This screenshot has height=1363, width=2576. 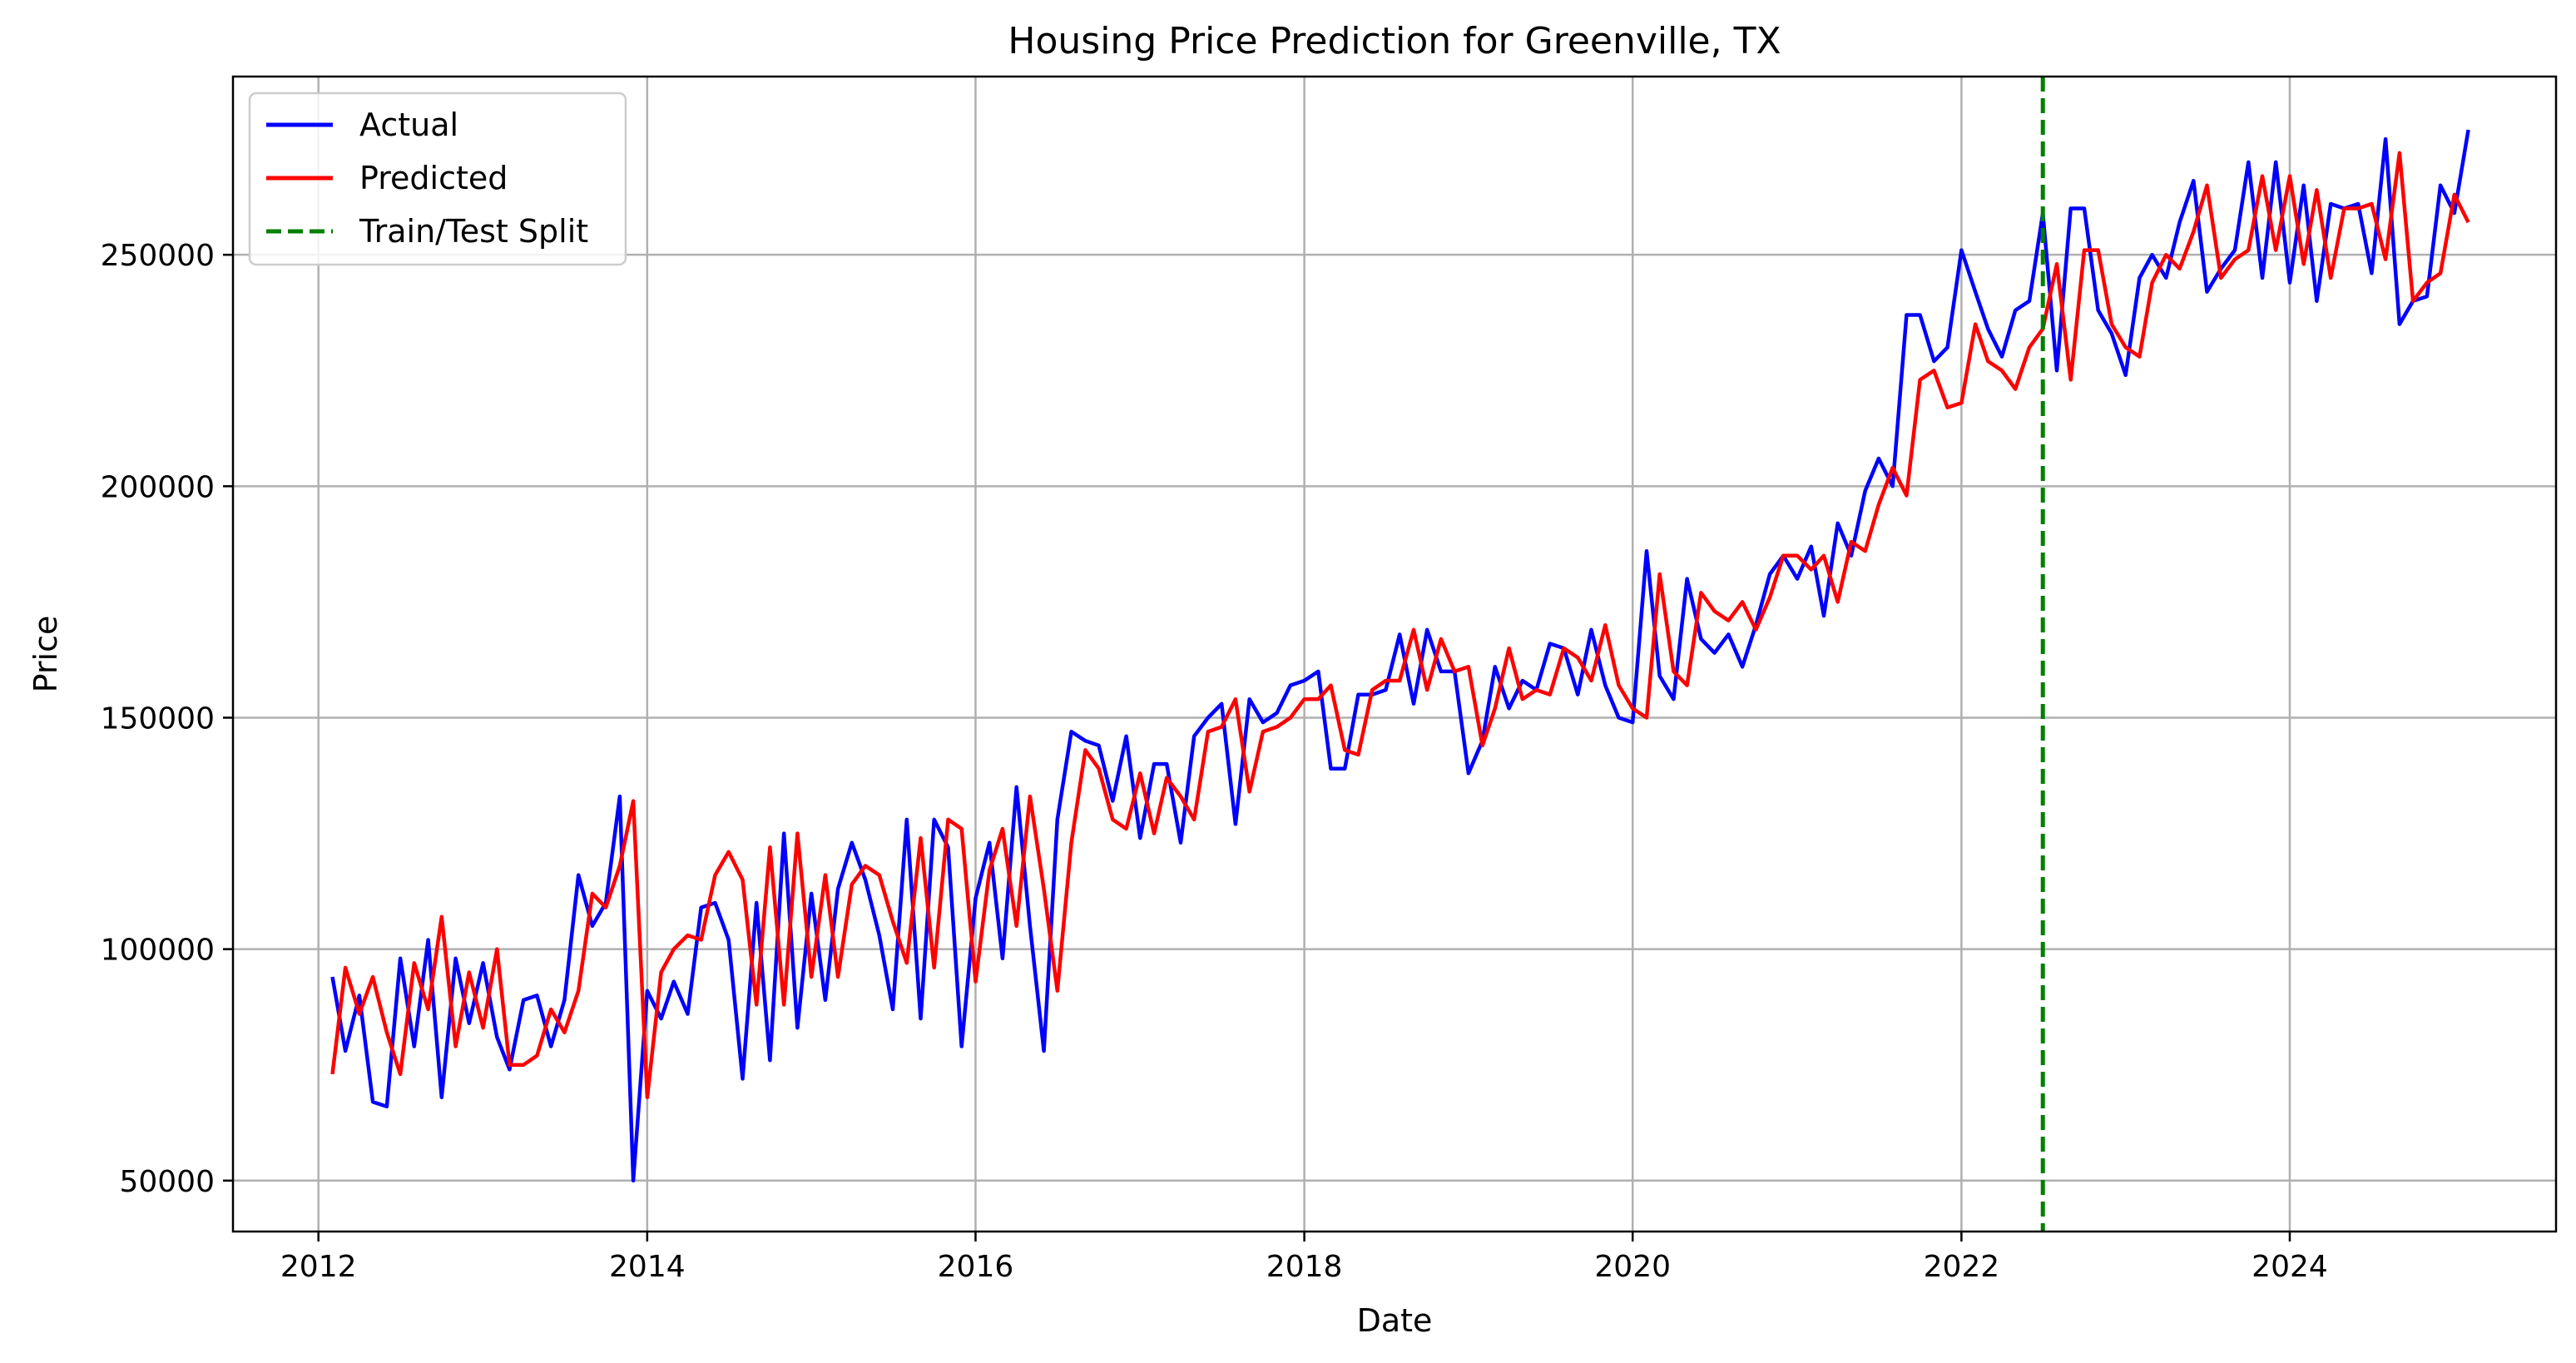 What do you see at coordinates (1632, 1267) in the screenshot?
I see `x-tick-label: 2020` at bounding box center [1632, 1267].